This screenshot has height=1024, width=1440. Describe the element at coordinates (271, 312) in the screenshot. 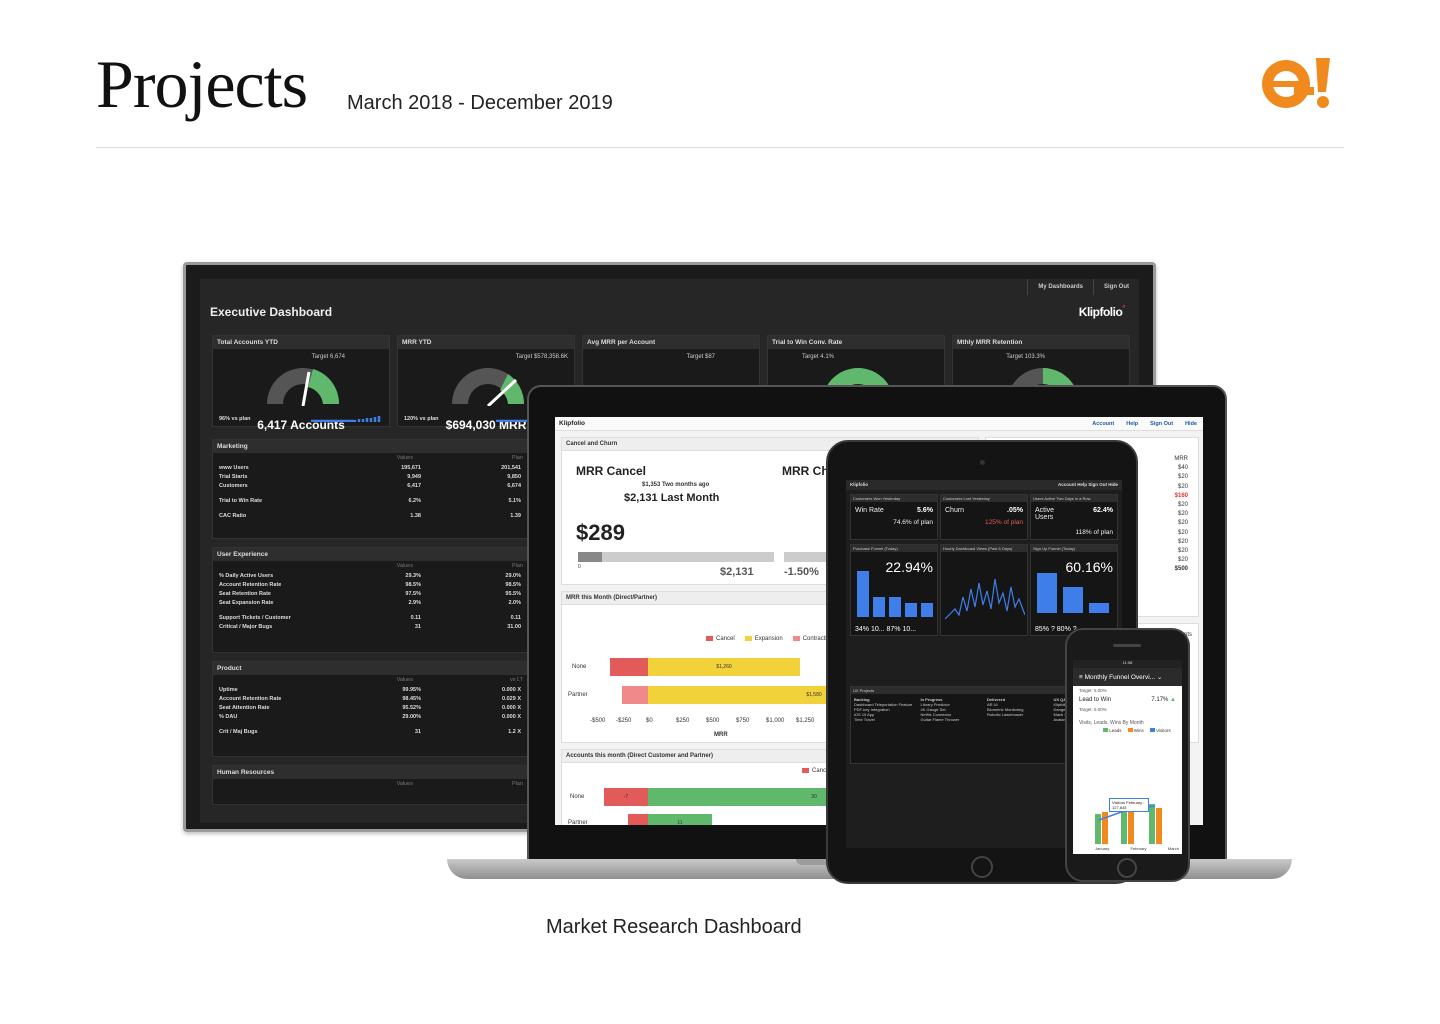

I see `dashboard-title: Executive Dashboard` at that location.